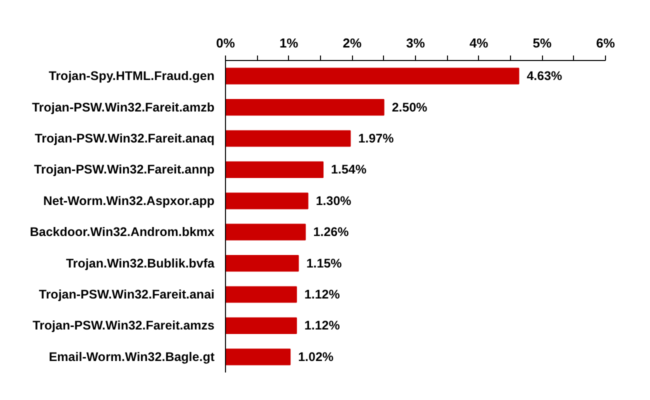  Describe the element at coordinates (544, 76) in the screenshot. I see `data-label: 4.63%` at that location.